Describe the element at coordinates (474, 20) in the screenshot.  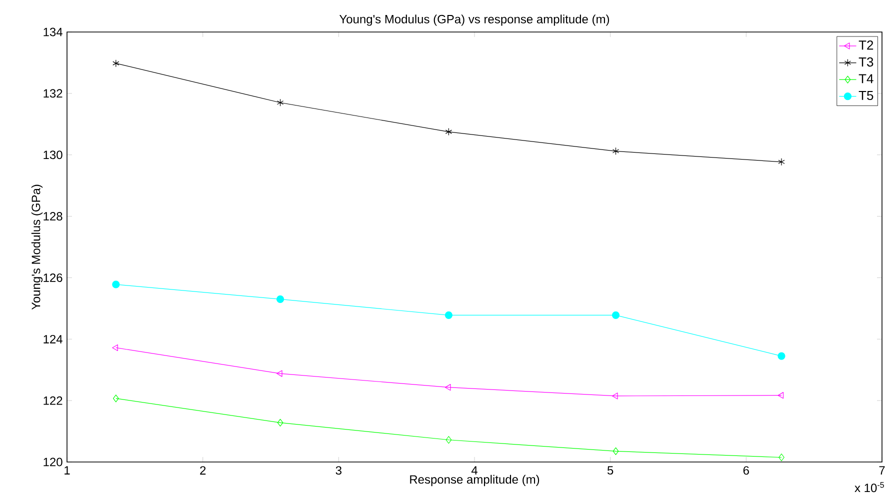
I see `chart-title: Young's Modulus (GPa) vs response amplitude (m)` at that location.